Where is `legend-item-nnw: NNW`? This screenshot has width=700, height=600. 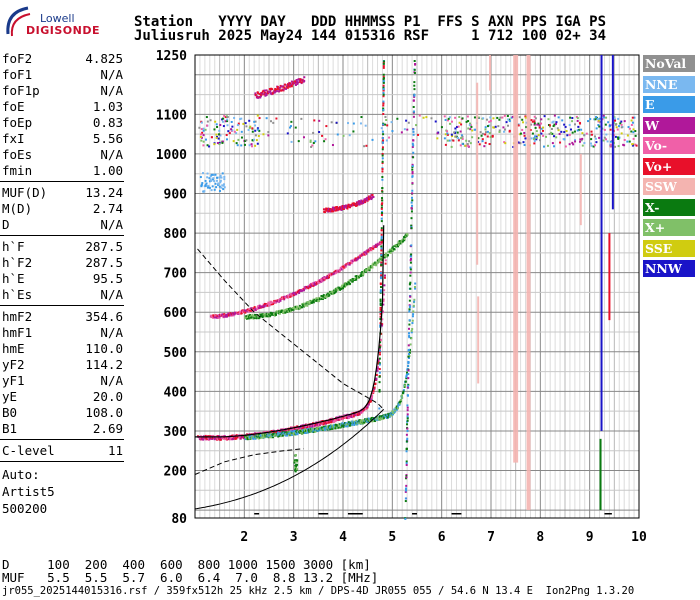 legend-item-nnw: NNW is located at coordinates (669, 268).